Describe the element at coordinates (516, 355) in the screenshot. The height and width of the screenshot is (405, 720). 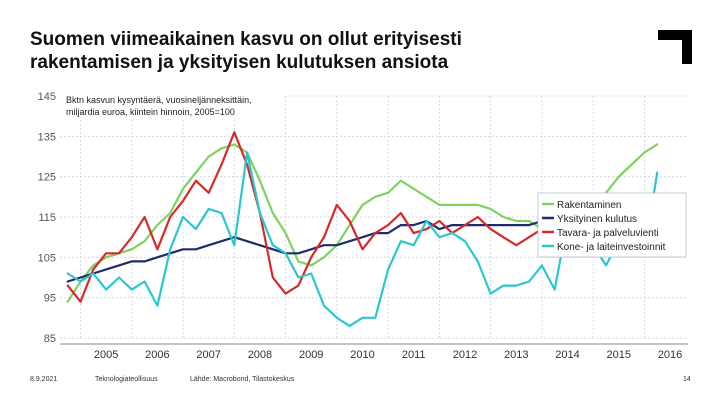
I see `x-tick-label: 2013` at that location.